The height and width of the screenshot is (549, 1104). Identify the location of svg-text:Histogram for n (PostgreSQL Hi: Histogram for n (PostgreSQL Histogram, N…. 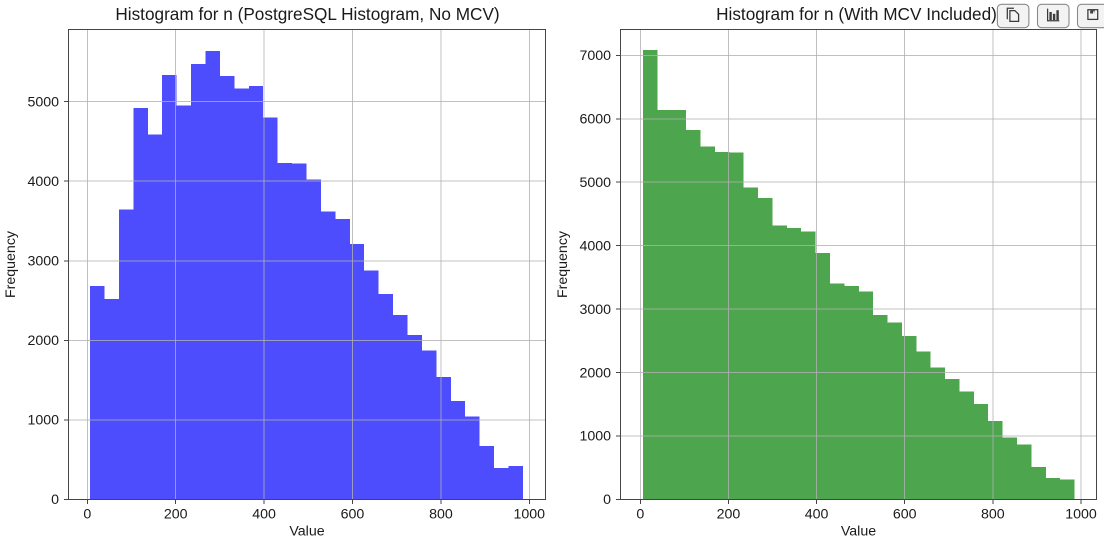
(307, 14).